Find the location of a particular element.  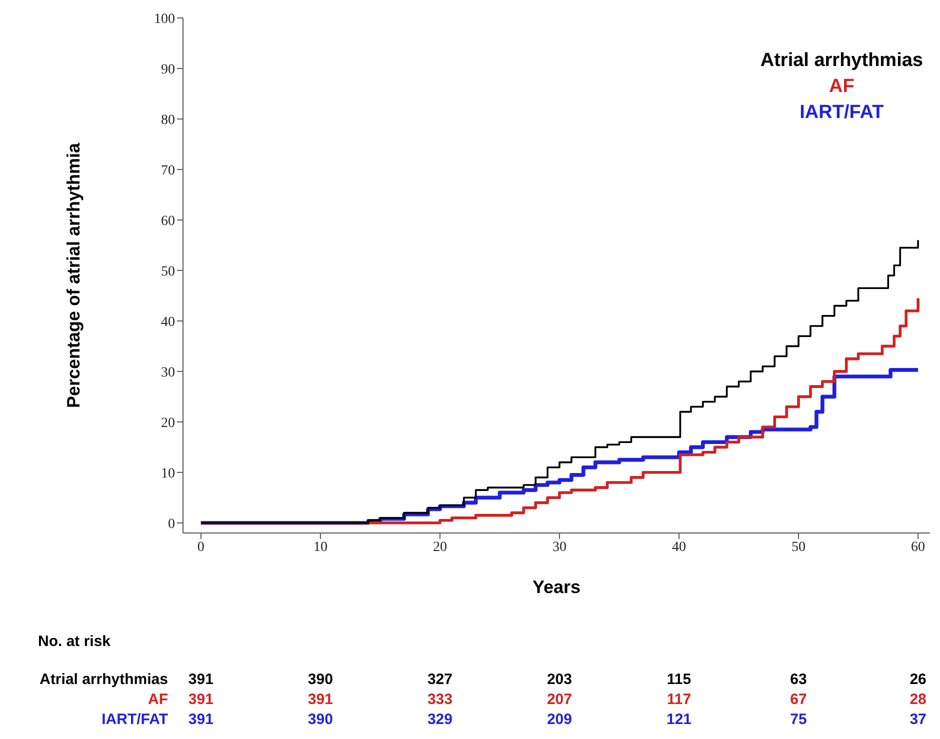

x-axis-title: Years is located at coordinates (556, 587).